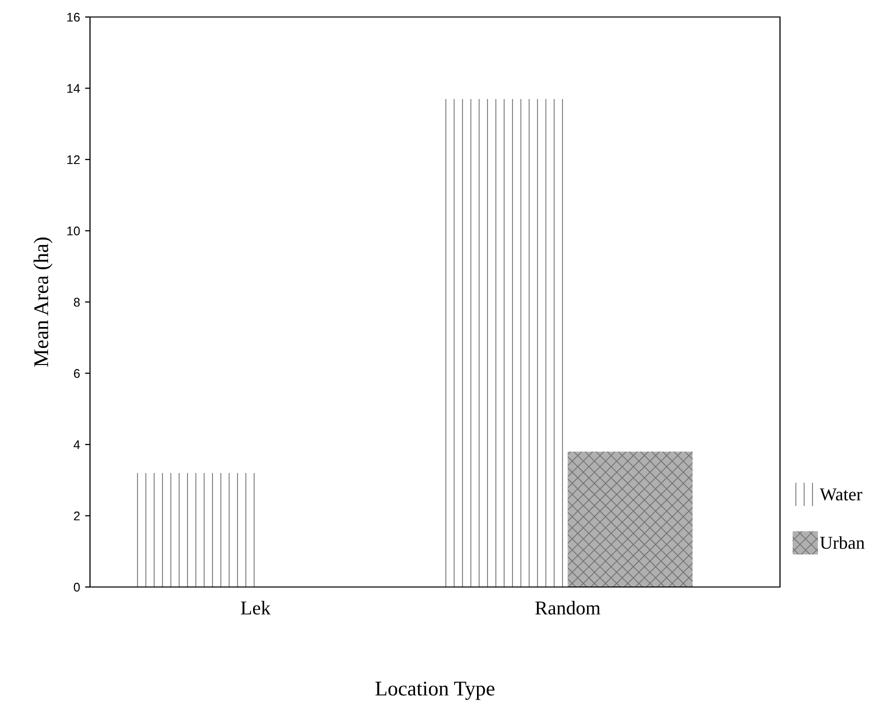 The width and height of the screenshot is (872, 716). Describe the element at coordinates (77, 373) in the screenshot. I see `y-tick-label: 6` at that location.